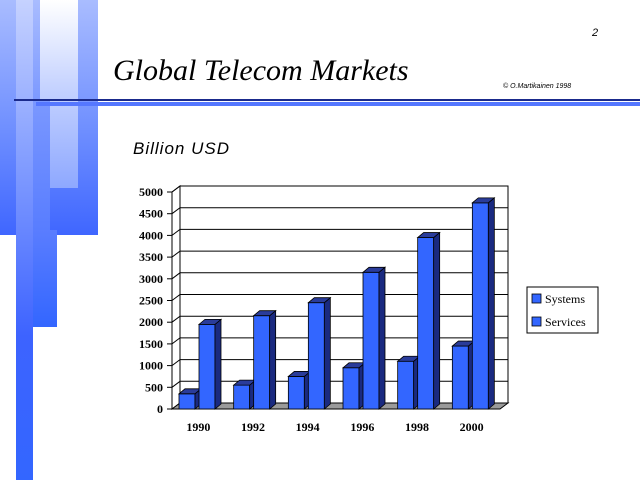 The width and height of the screenshot is (640, 480). What do you see at coordinates (210, 364) in the screenshot?
I see `bar-services-1990` at bounding box center [210, 364].